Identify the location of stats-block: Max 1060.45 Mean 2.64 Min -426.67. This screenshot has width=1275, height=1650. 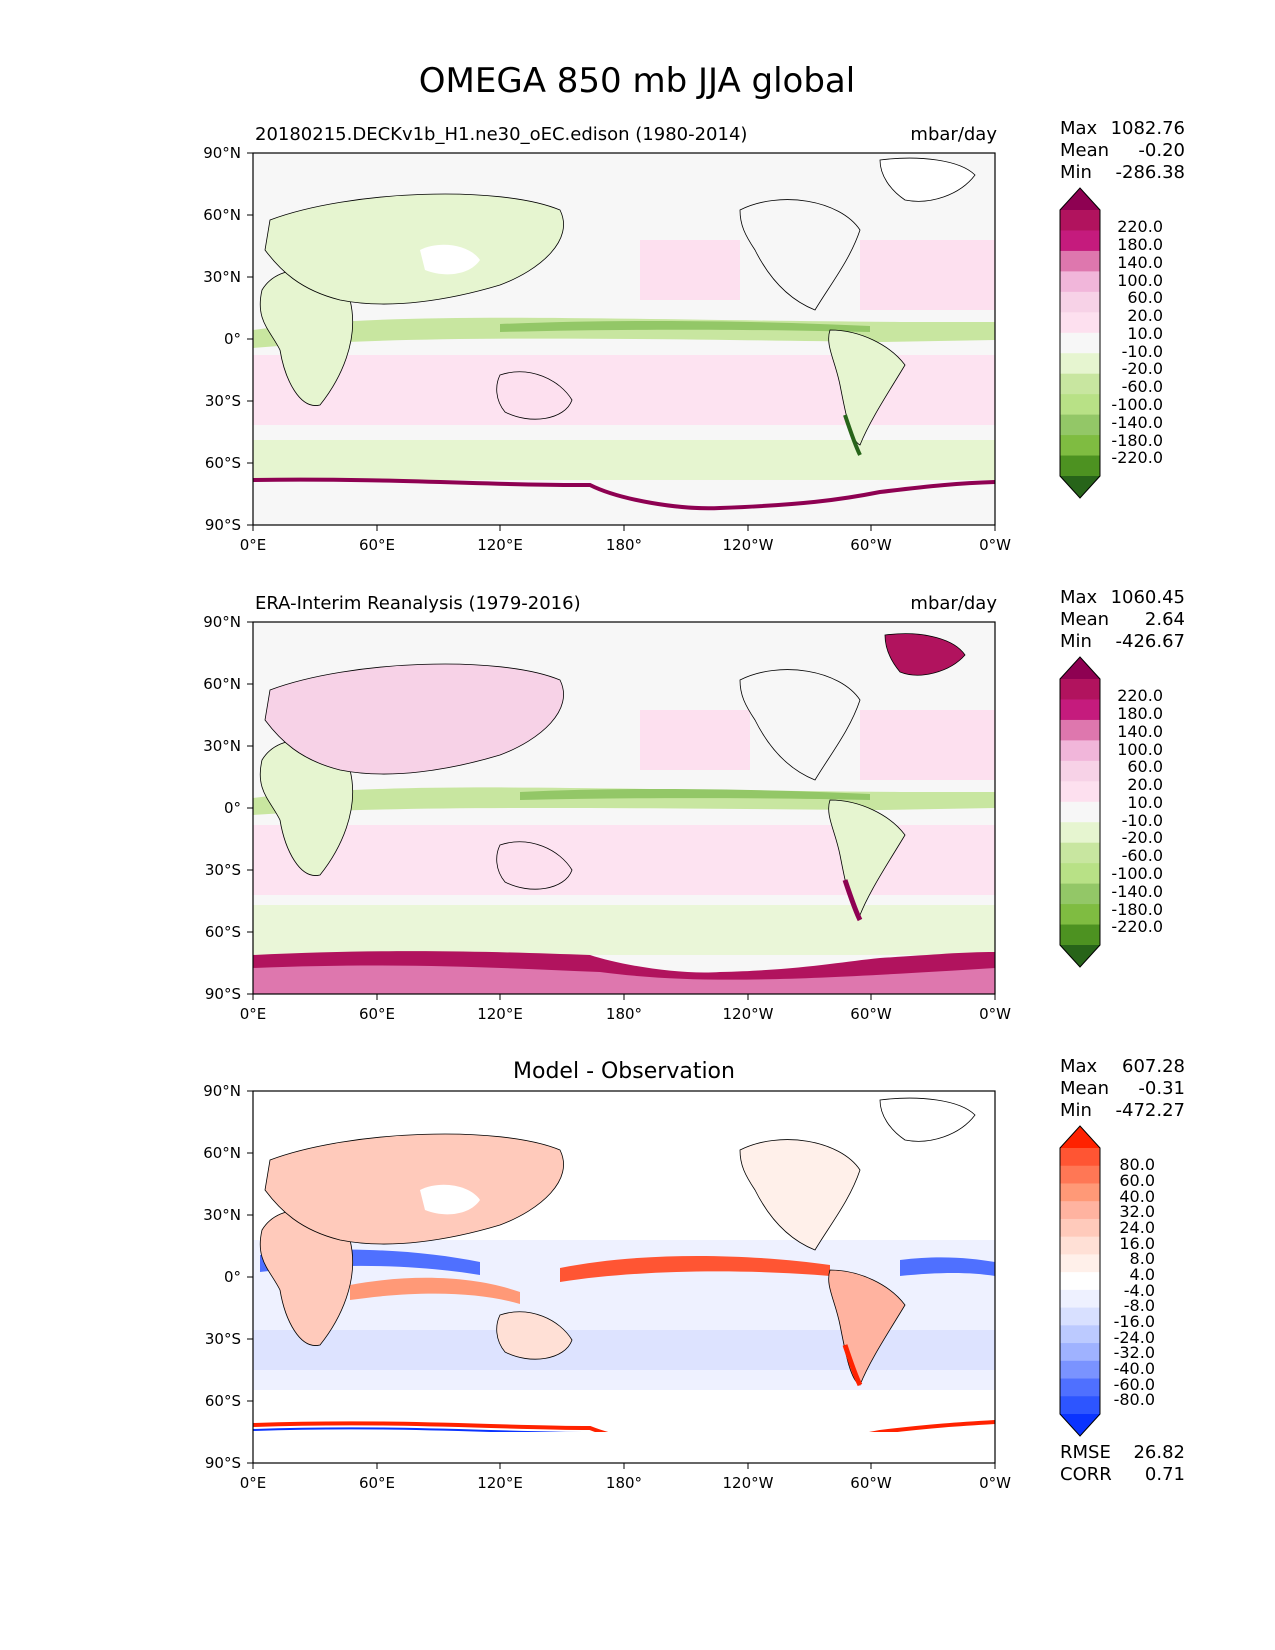
(1122, 619).